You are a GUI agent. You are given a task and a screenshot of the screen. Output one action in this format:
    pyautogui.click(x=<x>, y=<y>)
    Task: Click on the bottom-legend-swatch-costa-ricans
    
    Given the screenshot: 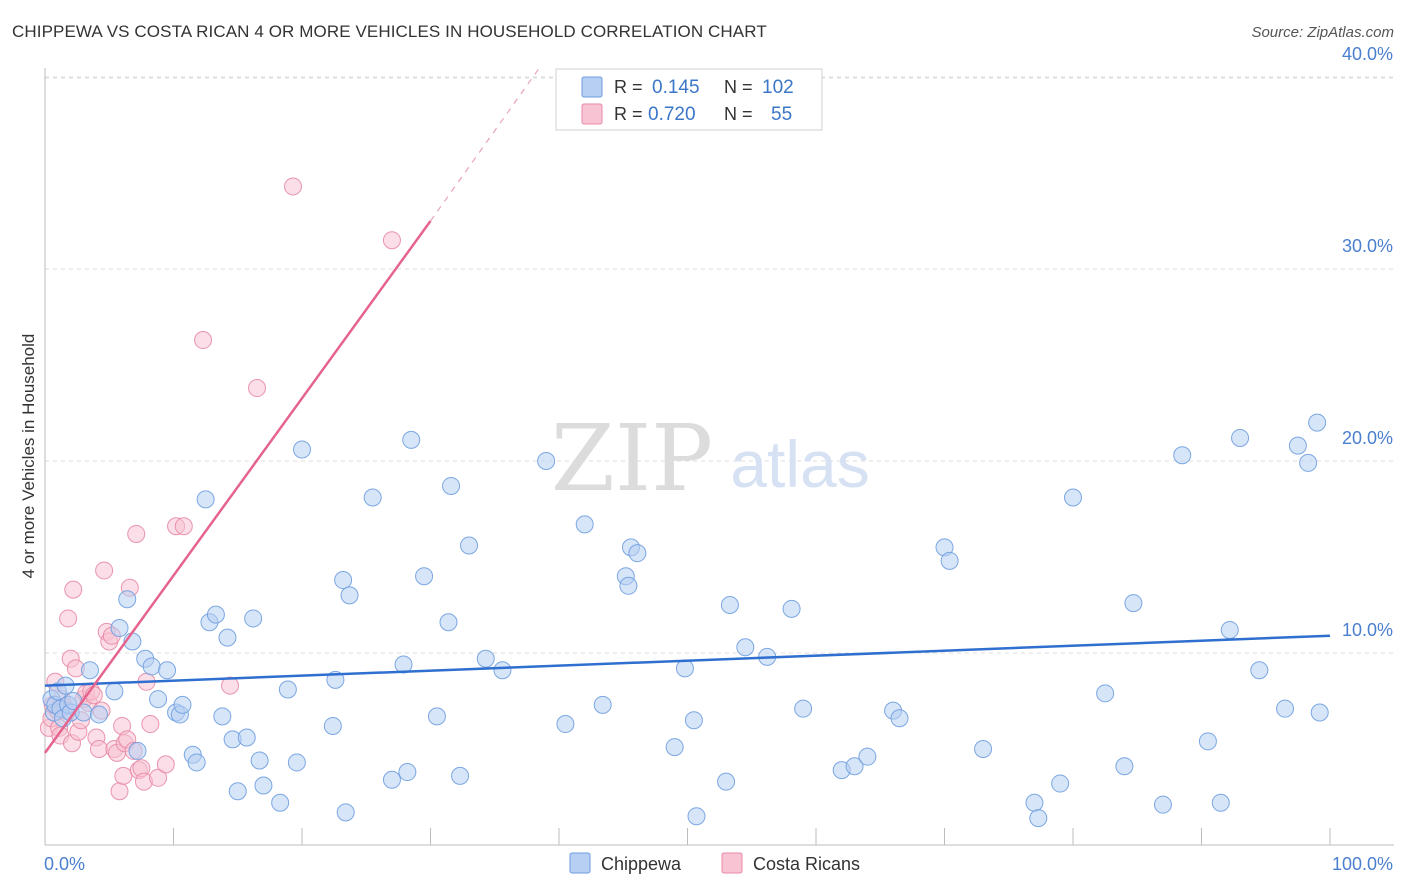 What is the action you would take?
    pyautogui.click(x=732, y=863)
    